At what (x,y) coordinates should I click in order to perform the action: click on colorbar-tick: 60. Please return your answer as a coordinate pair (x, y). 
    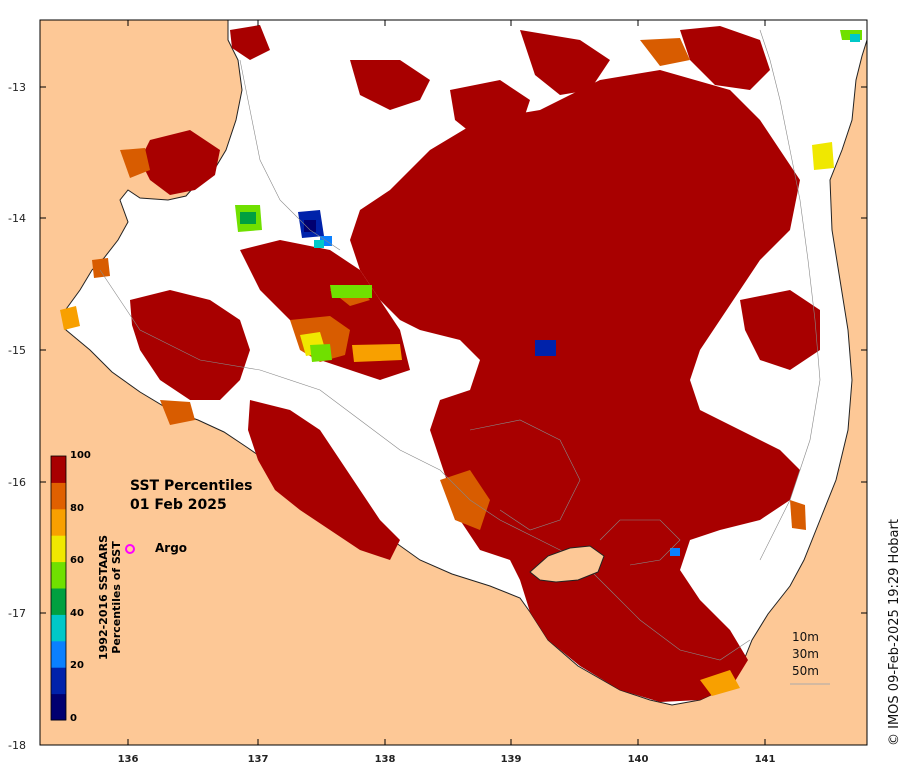
    Looking at the image, I should click on (77, 560).